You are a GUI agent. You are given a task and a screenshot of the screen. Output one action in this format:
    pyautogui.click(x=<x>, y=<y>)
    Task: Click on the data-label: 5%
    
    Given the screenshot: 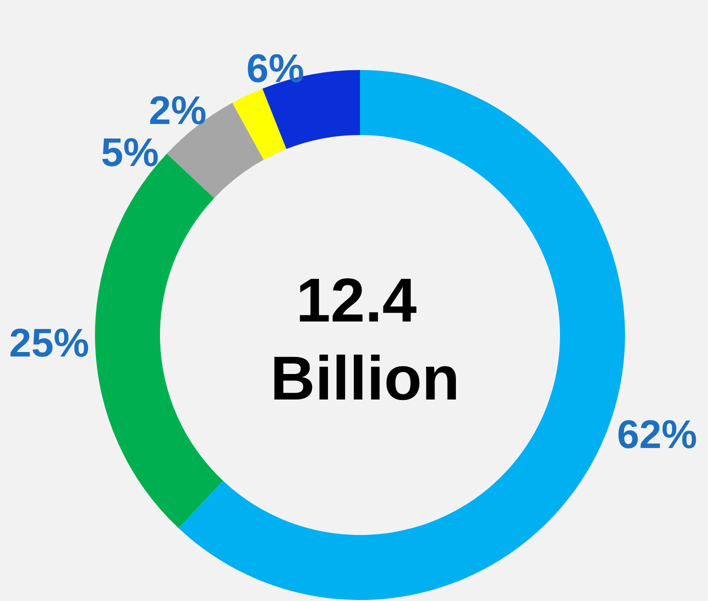 What is the action you would take?
    pyautogui.click(x=129, y=152)
    